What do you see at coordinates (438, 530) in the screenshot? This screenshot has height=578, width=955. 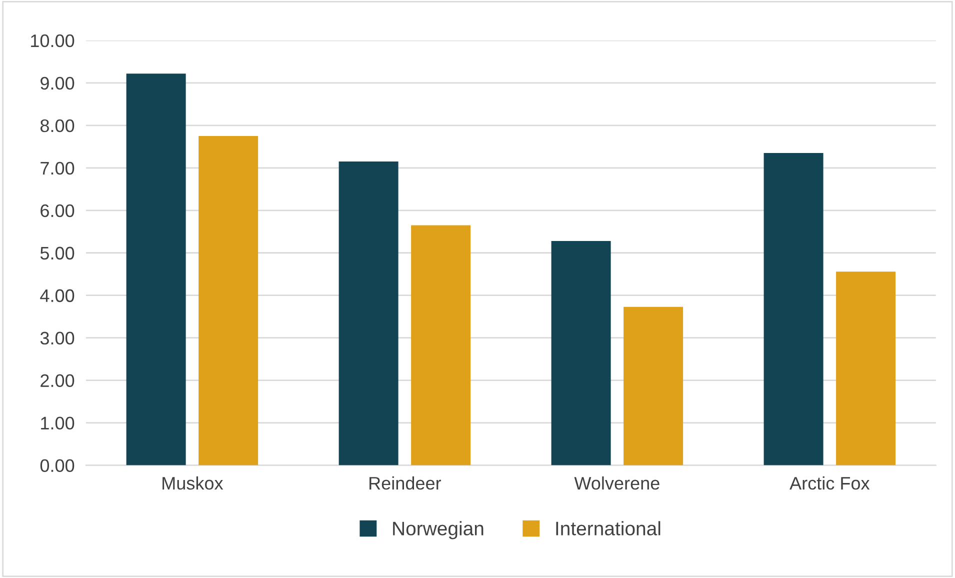 I see `legend-label: Norwegian` at bounding box center [438, 530].